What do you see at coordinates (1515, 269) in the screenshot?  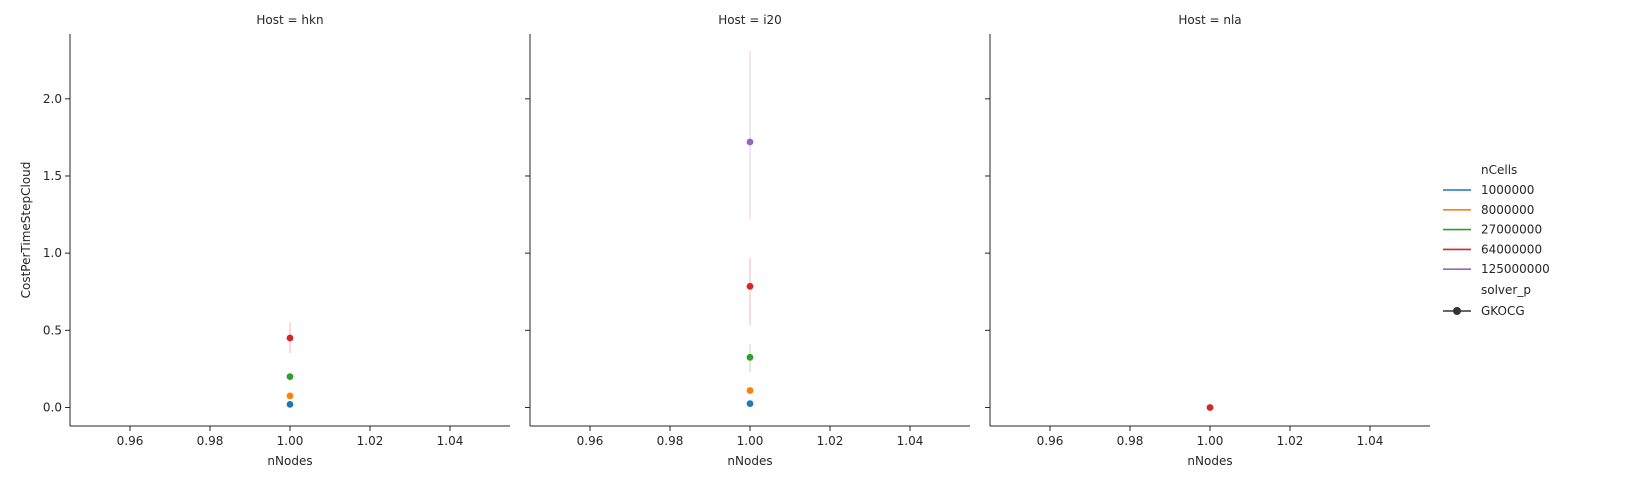 I see `legend-entry-label: 125000000` at bounding box center [1515, 269].